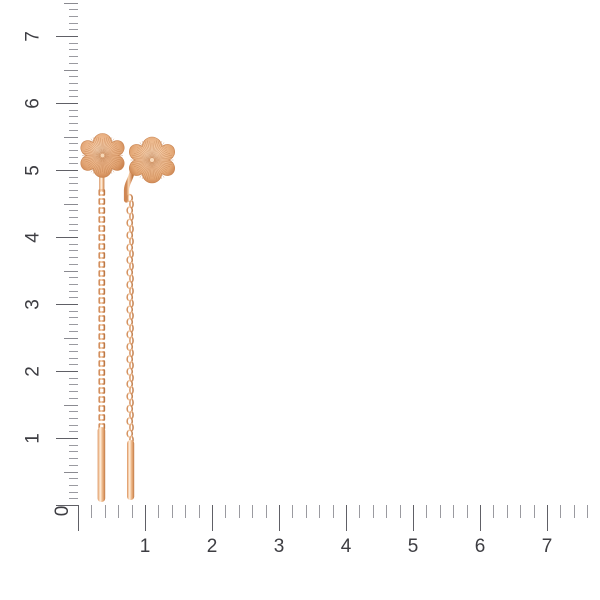 The width and height of the screenshot is (600, 600). Describe the element at coordinates (33, 170) in the screenshot. I see `vertical-ruler-label: 5` at that location.